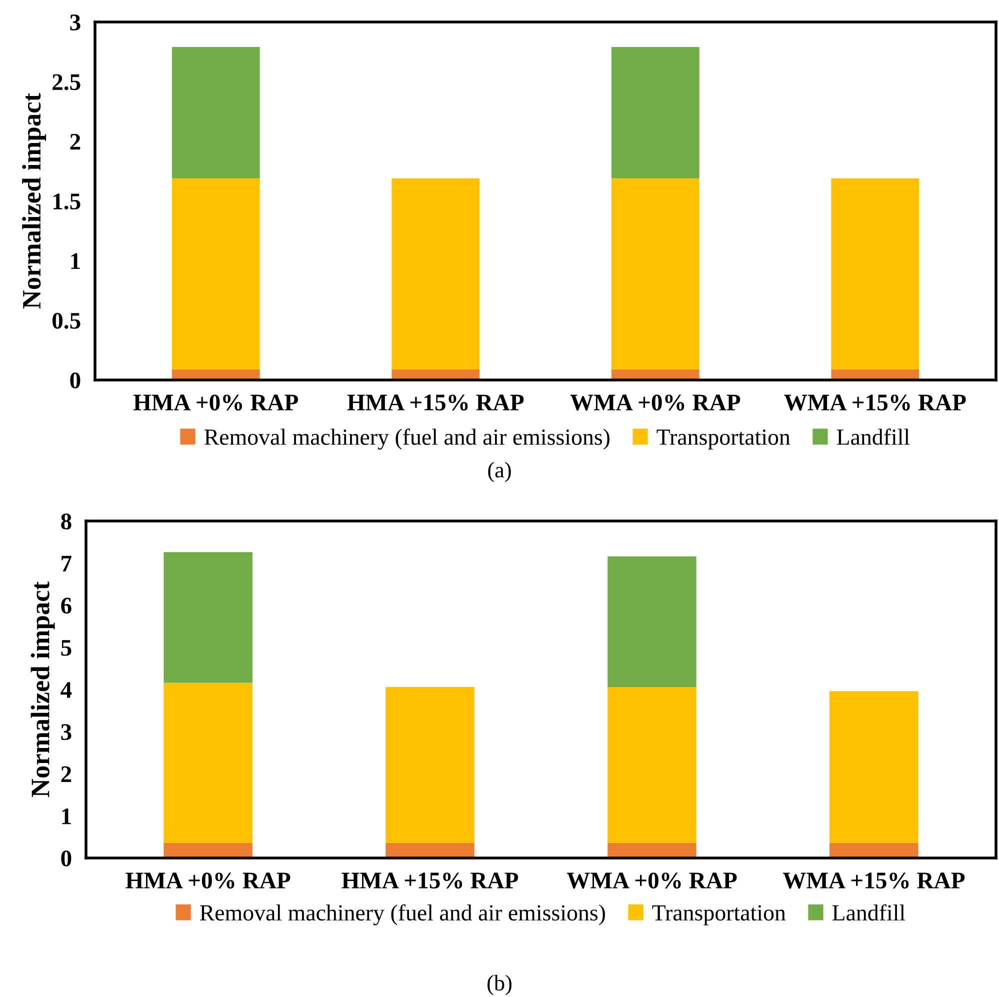 The height and width of the screenshot is (997, 999). I want to click on y-tick-label: 0.5, so click(66, 320).